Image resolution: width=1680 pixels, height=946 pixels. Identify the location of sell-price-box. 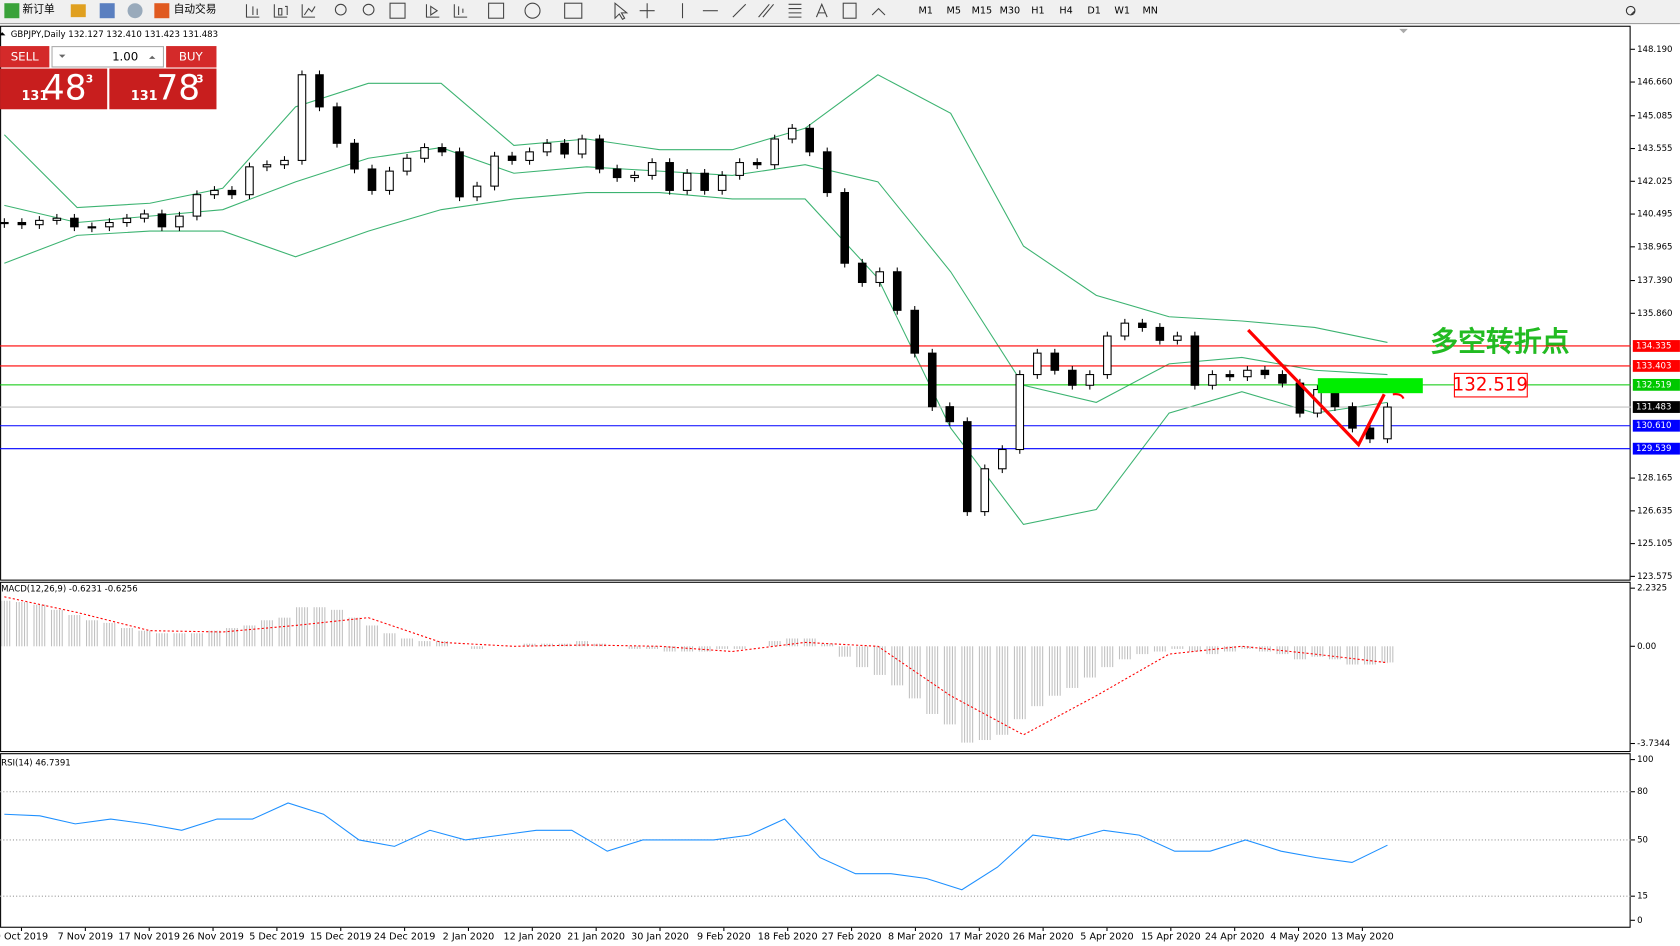
(54, 89).